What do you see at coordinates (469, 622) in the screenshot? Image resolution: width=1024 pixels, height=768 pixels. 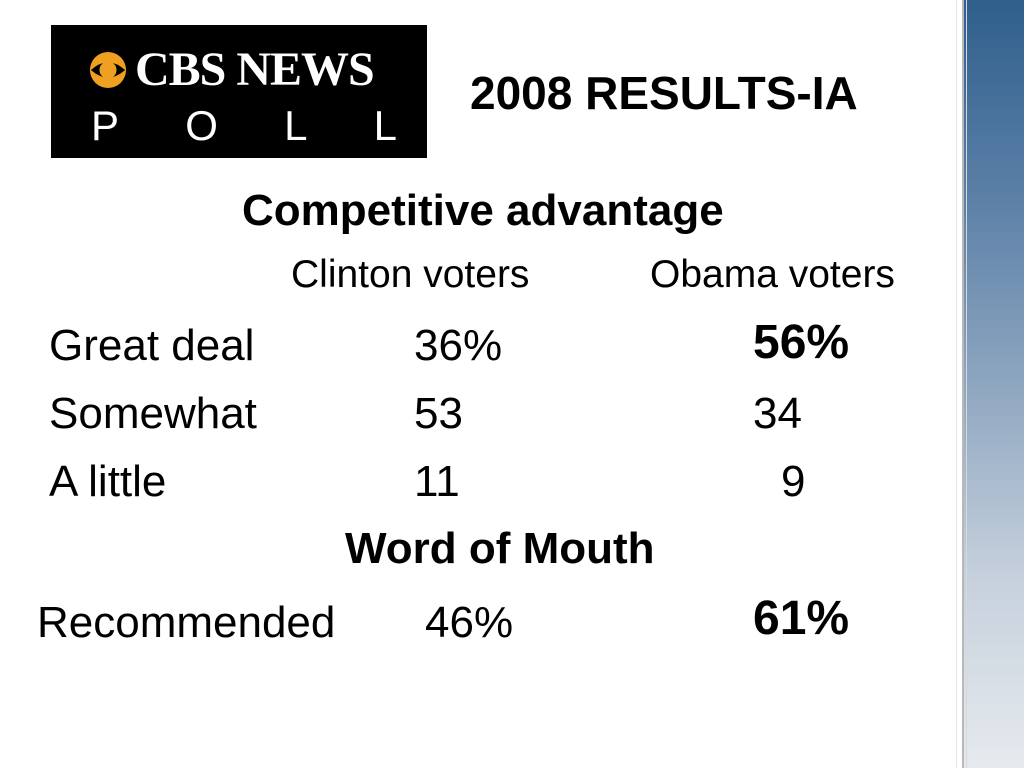 I see `cell-clinton-recommended: 46%` at bounding box center [469, 622].